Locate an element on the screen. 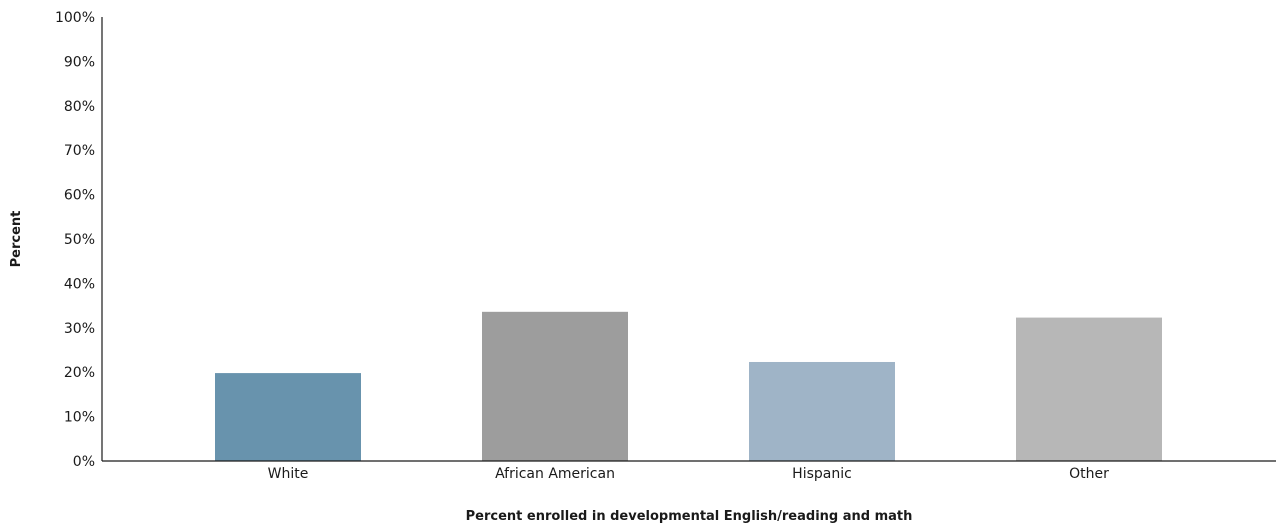 The width and height of the screenshot is (1278, 526). y-tick-label: 0% is located at coordinates (84, 462).